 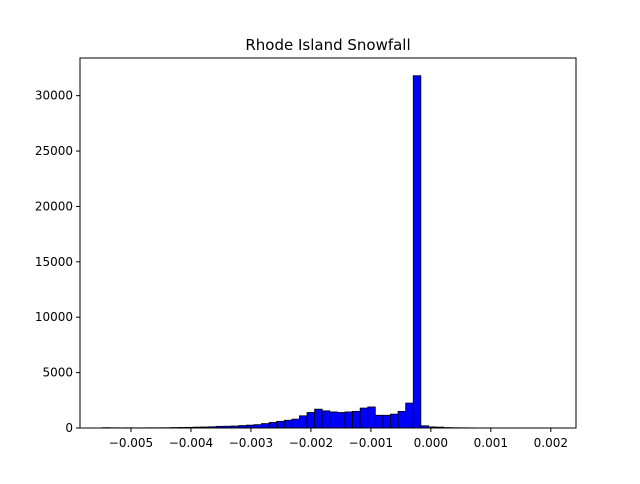 What do you see at coordinates (54, 151) in the screenshot?
I see `y-tick-label: 25000` at bounding box center [54, 151].